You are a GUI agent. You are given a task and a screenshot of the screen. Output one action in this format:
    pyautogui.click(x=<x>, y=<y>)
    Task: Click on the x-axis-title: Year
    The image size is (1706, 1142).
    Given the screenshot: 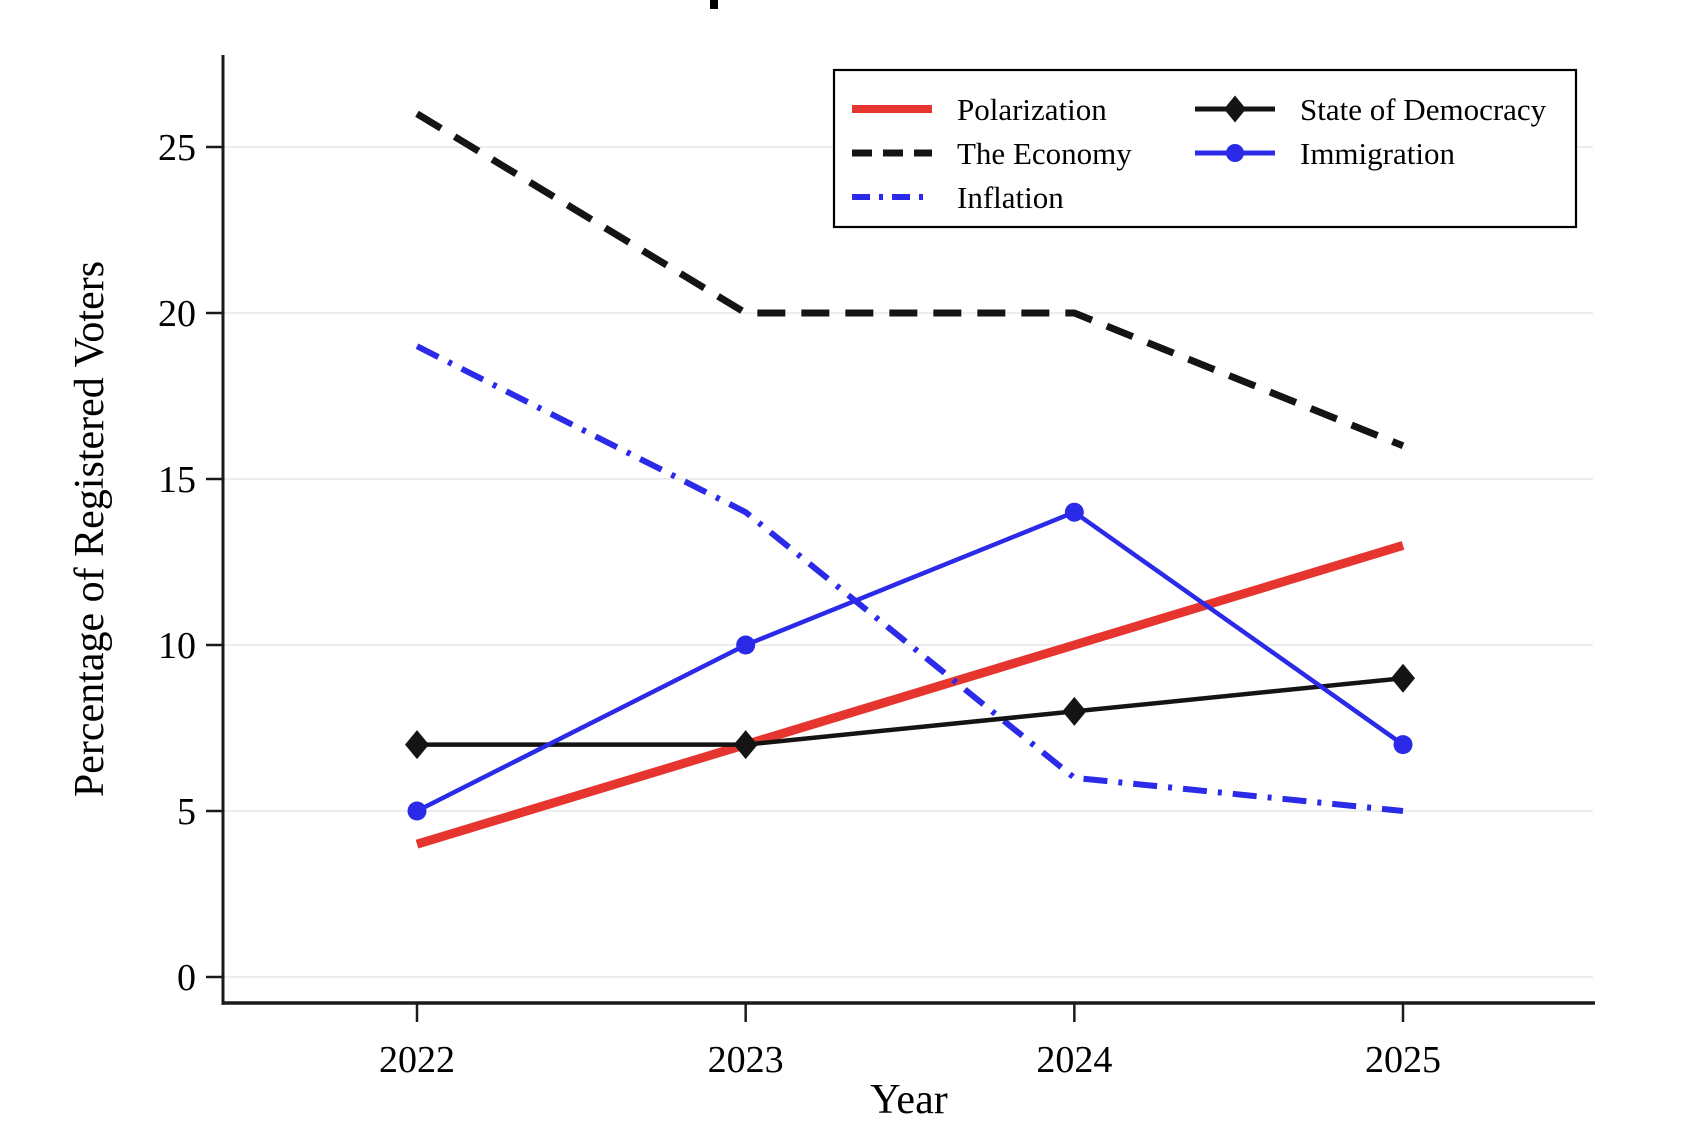 What is the action you would take?
    pyautogui.click(x=908, y=1100)
    